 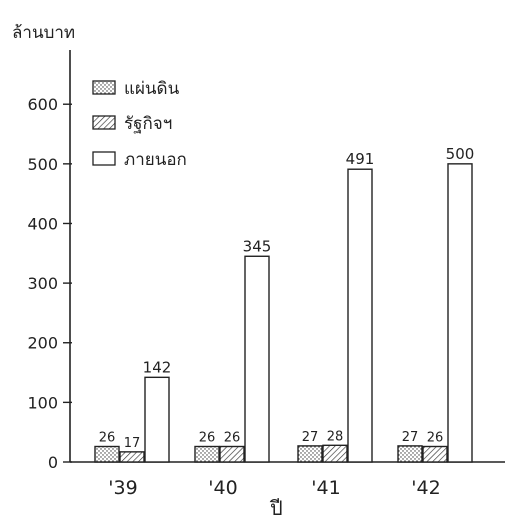 What do you see at coordinates (425, 488) in the screenshot?
I see `x-tick-label: '42` at bounding box center [425, 488].